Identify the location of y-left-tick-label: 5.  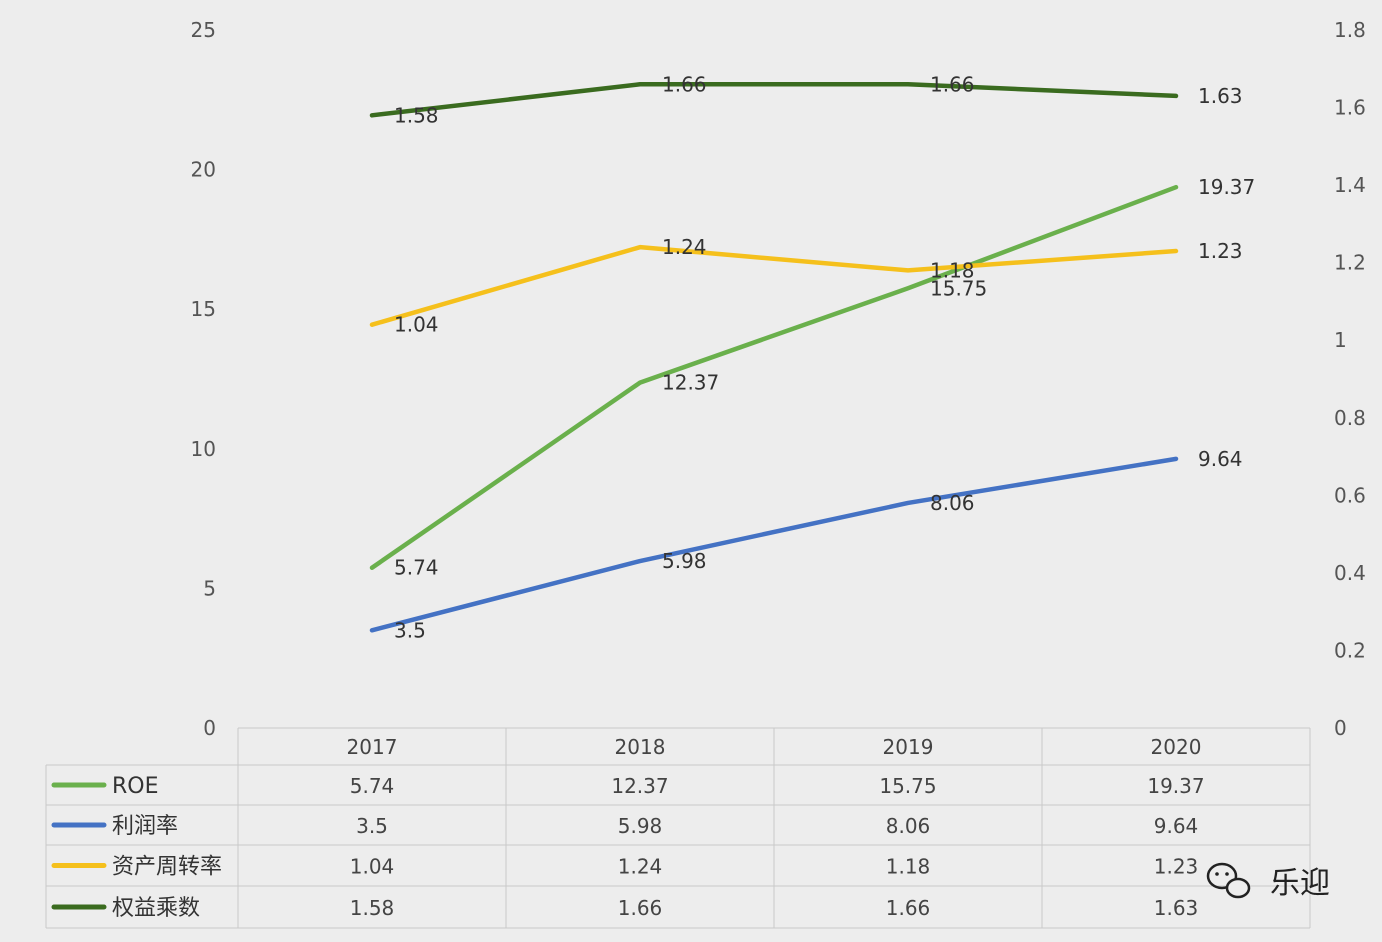
(209, 588).